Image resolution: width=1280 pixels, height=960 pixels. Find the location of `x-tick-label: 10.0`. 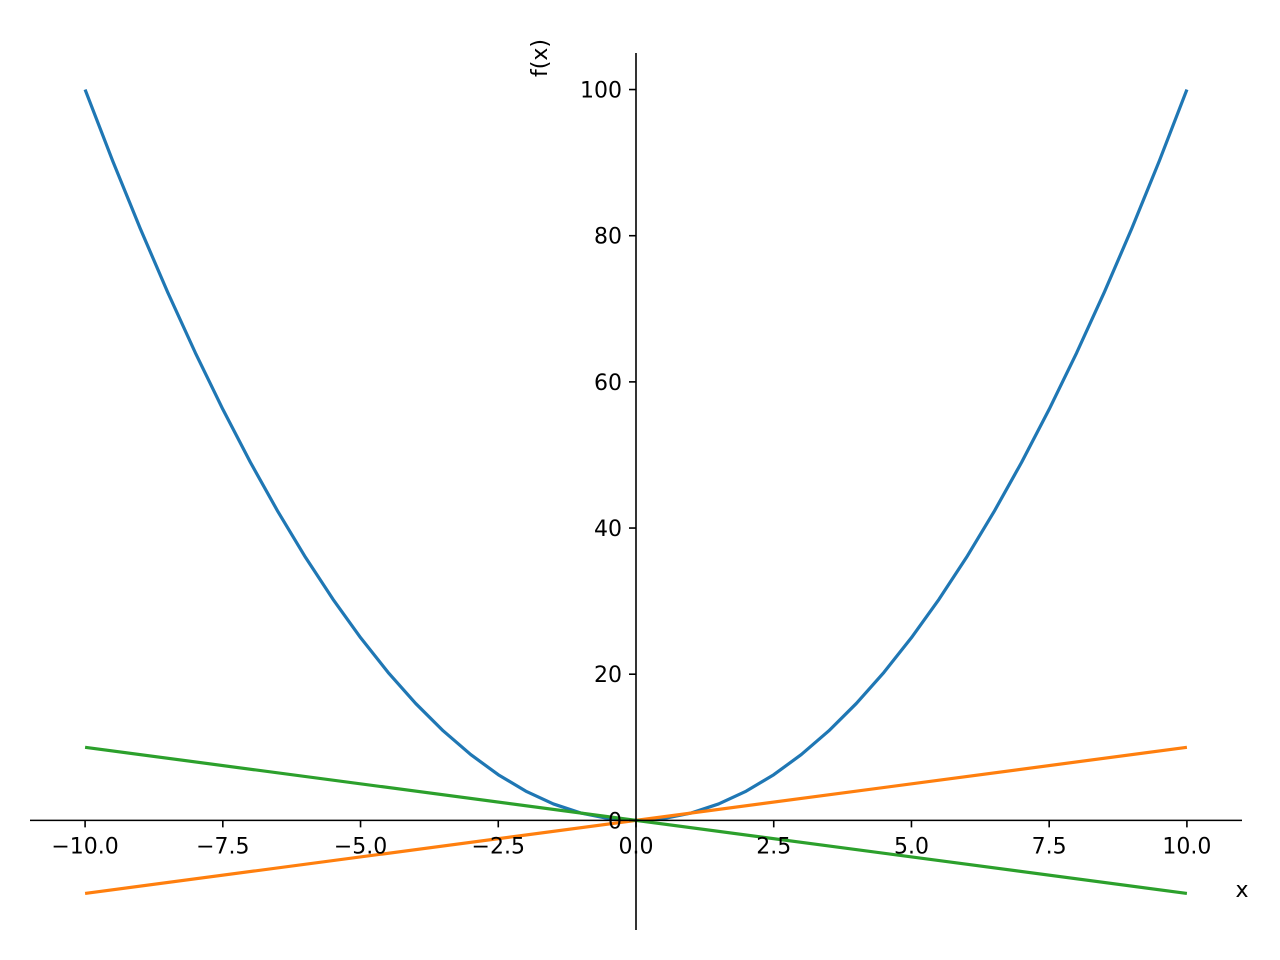

x-tick-label: 10.0 is located at coordinates (1186, 846).